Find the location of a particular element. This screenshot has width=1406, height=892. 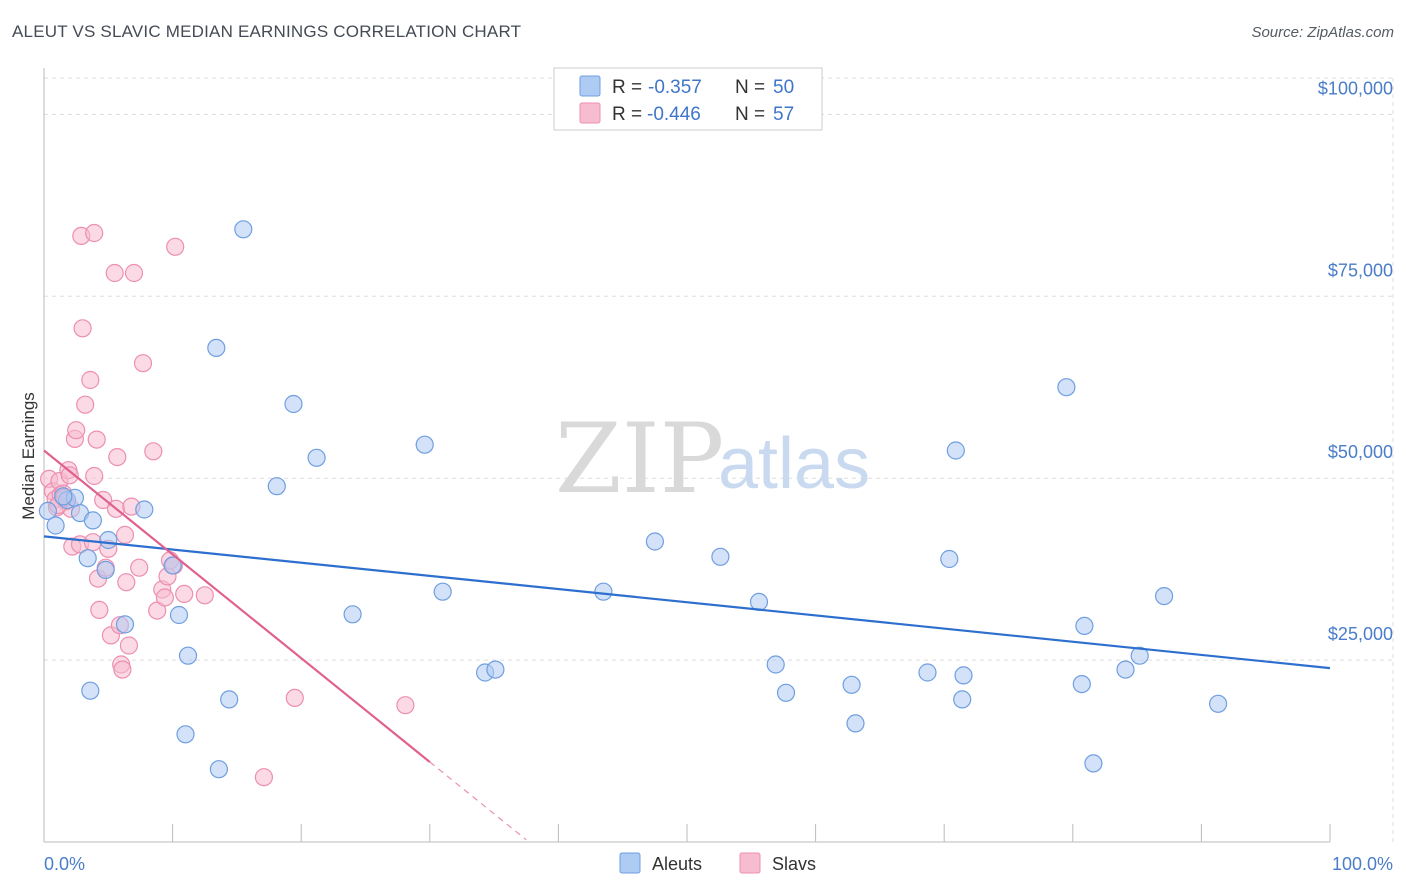

y-tick-label: $100,000 is located at coordinates (1355, 88).